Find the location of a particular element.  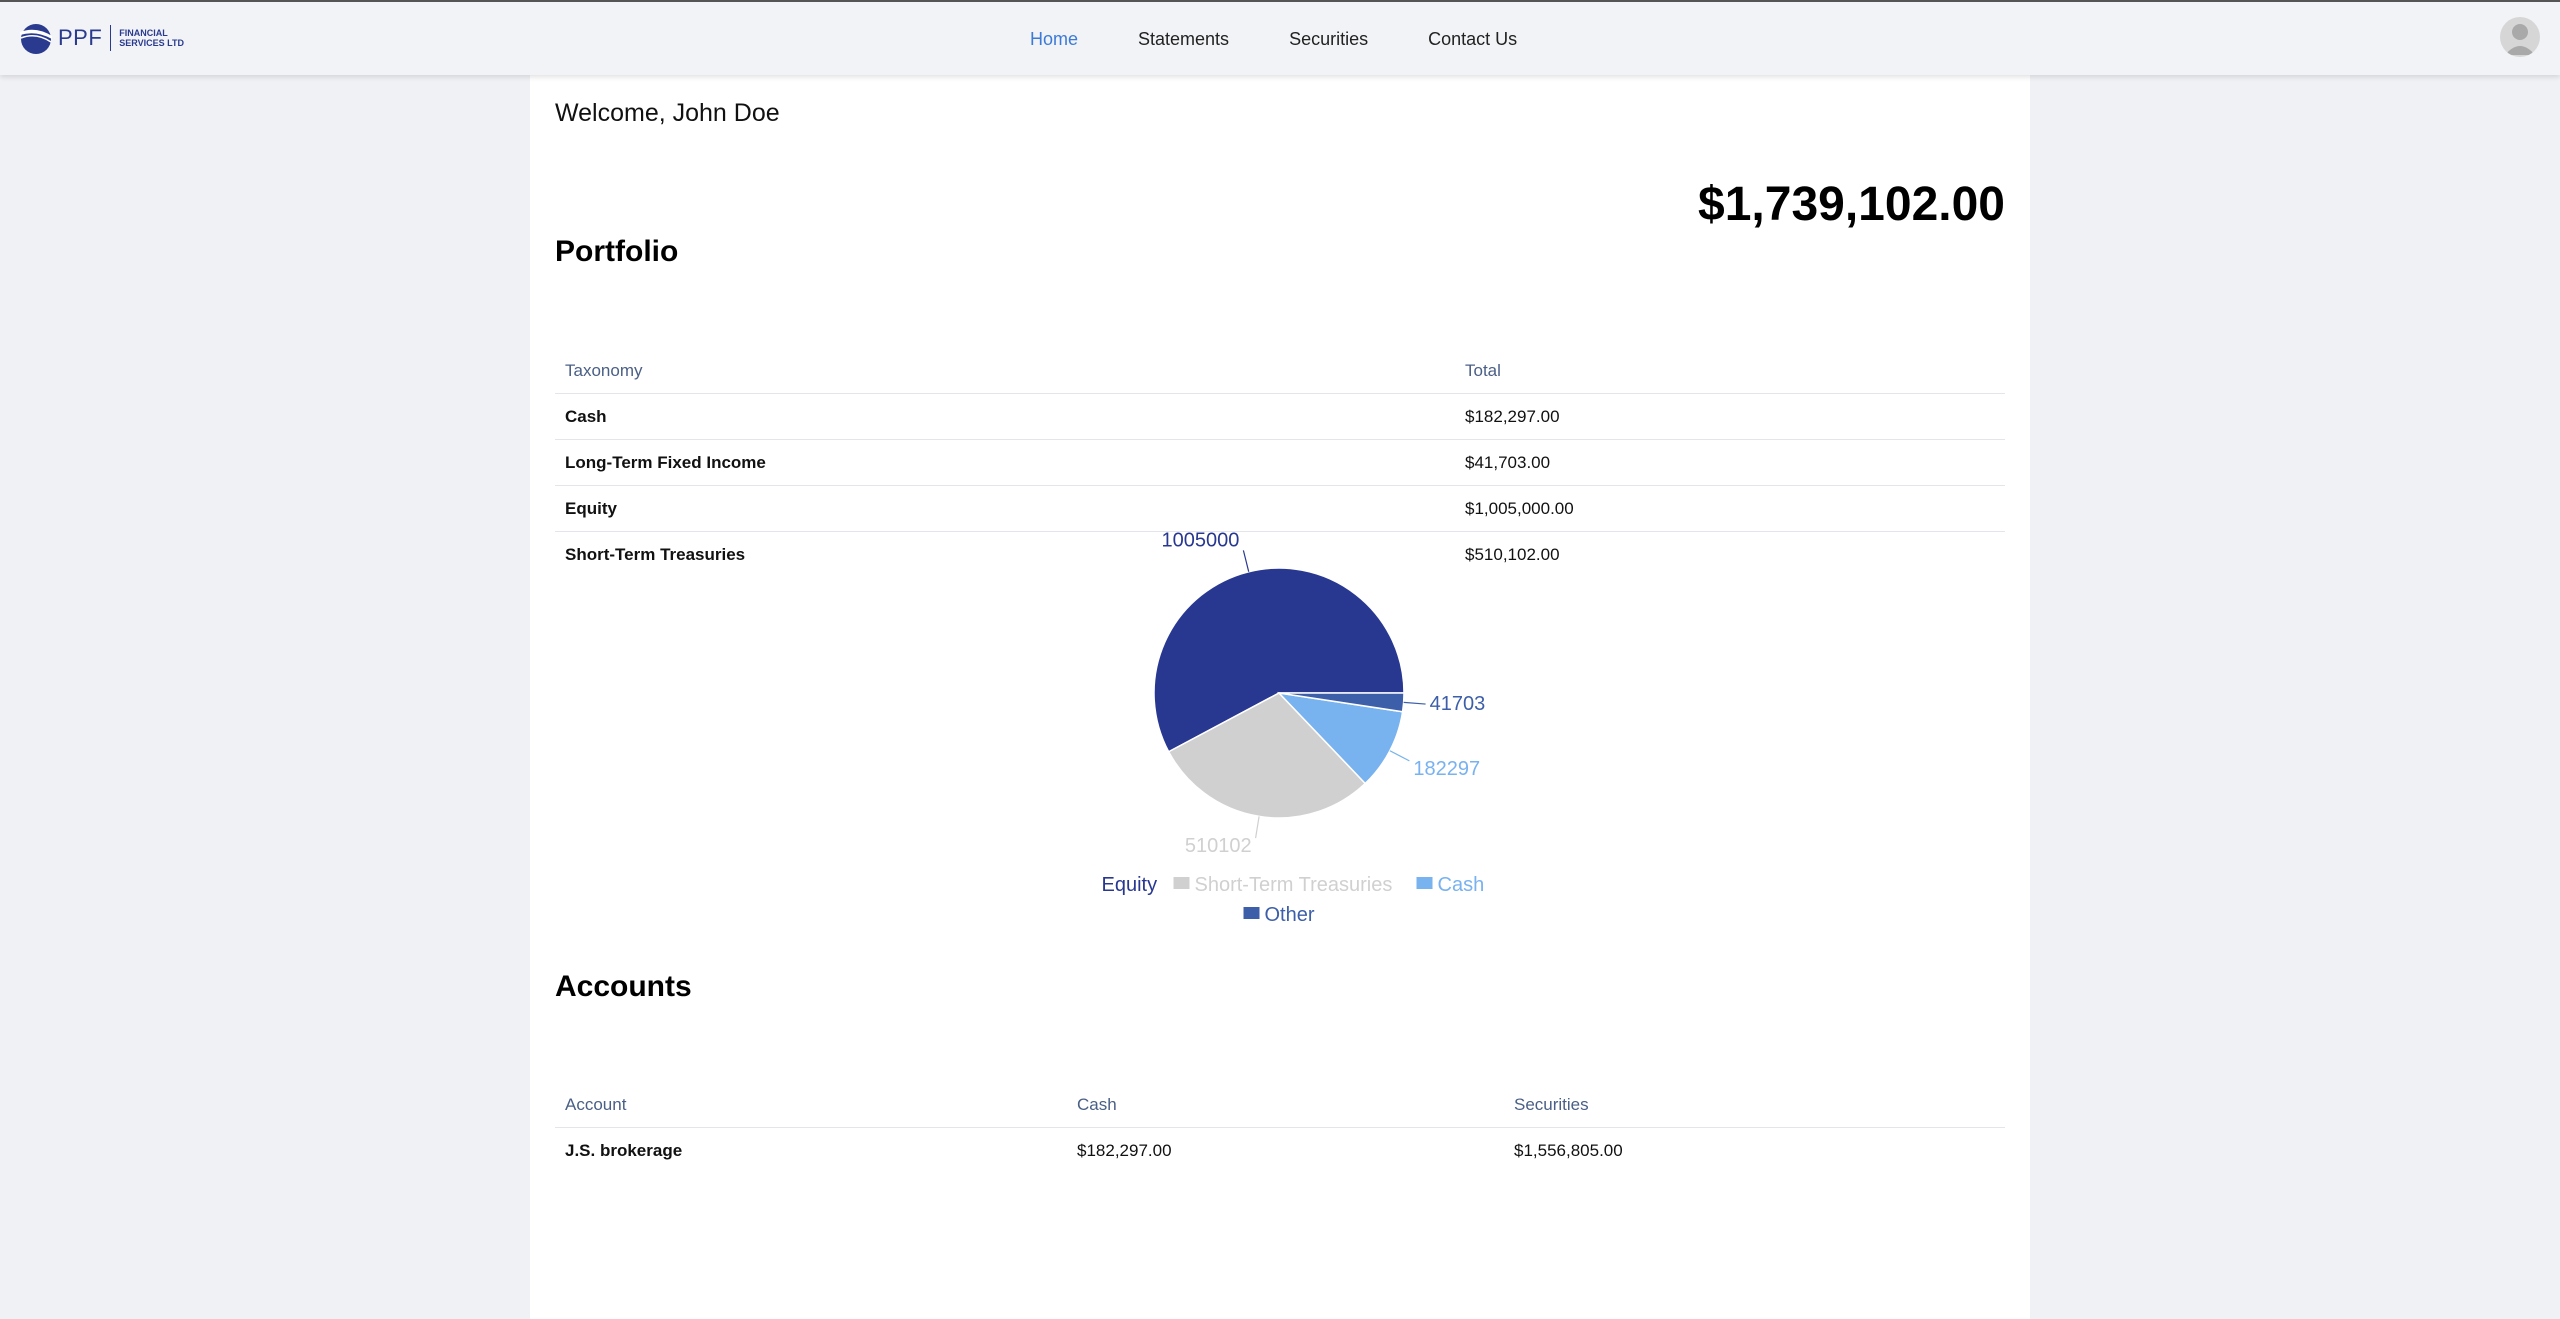

portfolio-title: Portfolio is located at coordinates (617, 251).